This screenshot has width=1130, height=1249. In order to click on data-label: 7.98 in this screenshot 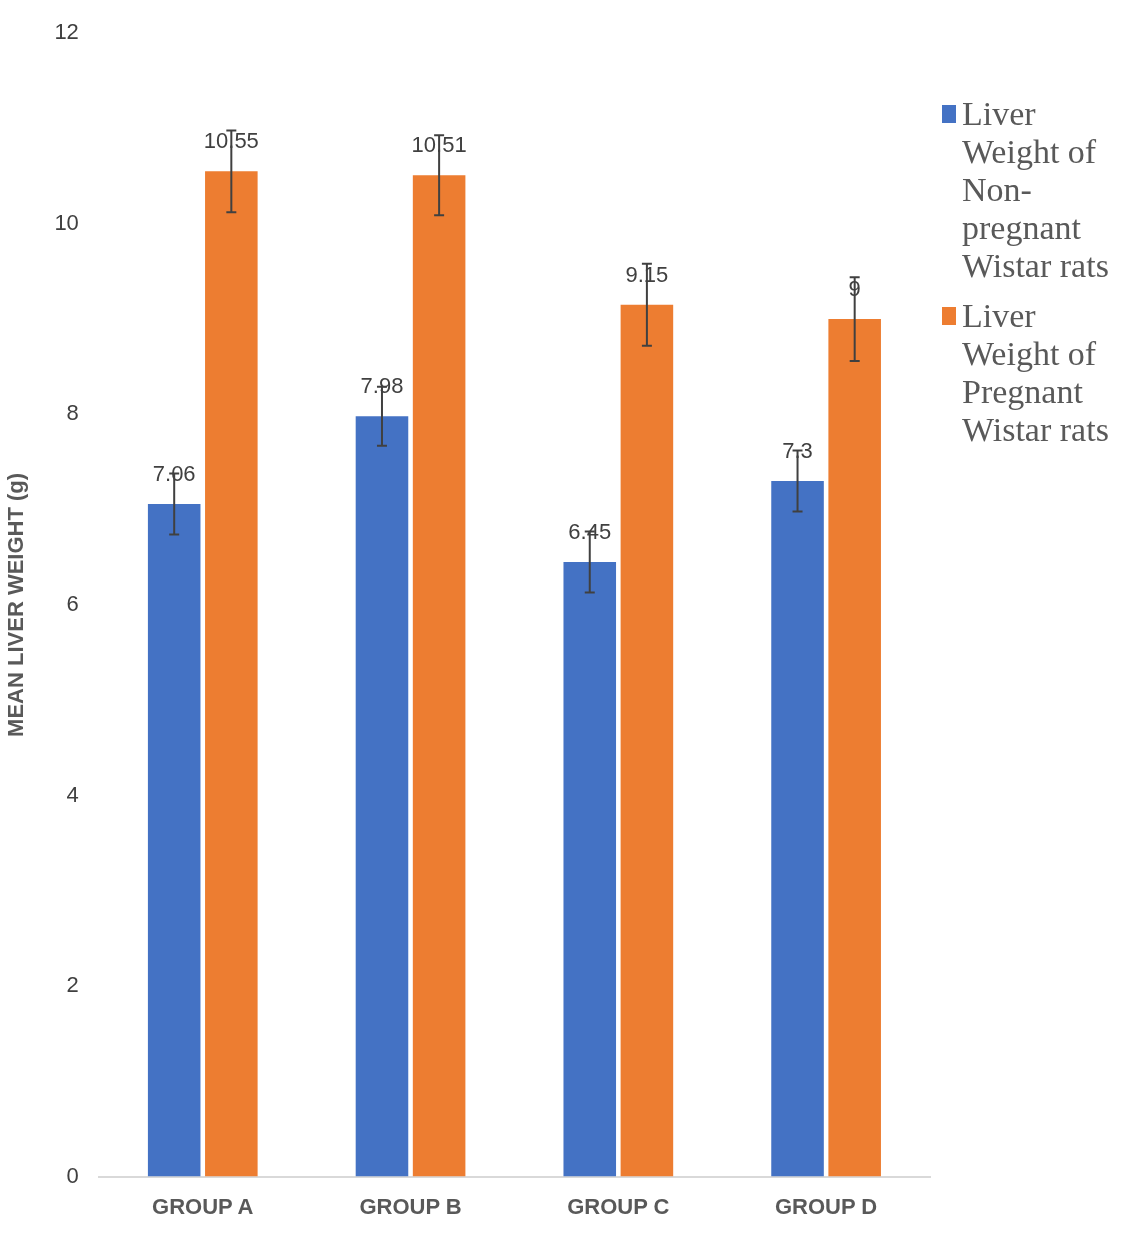, I will do `click(382, 386)`.